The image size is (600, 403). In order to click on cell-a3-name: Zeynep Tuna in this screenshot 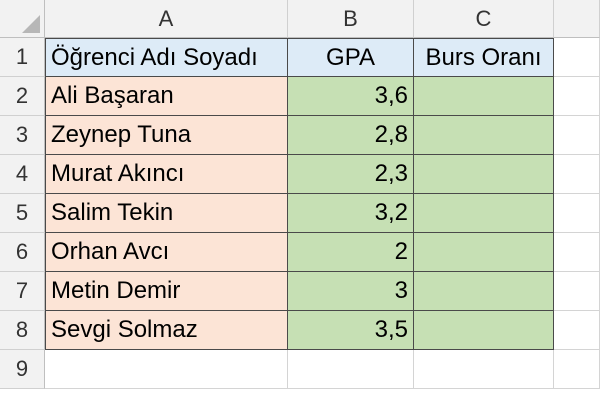, I will do `click(166, 135)`.